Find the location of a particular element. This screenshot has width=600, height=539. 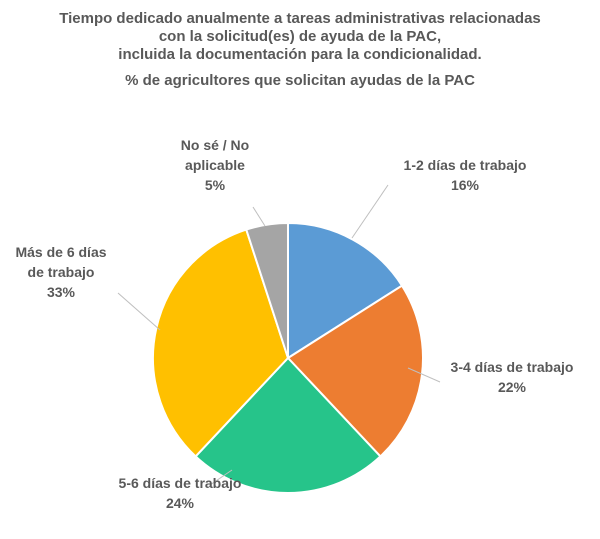

slice-category-label: de trabajo is located at coordinates (61, 272).